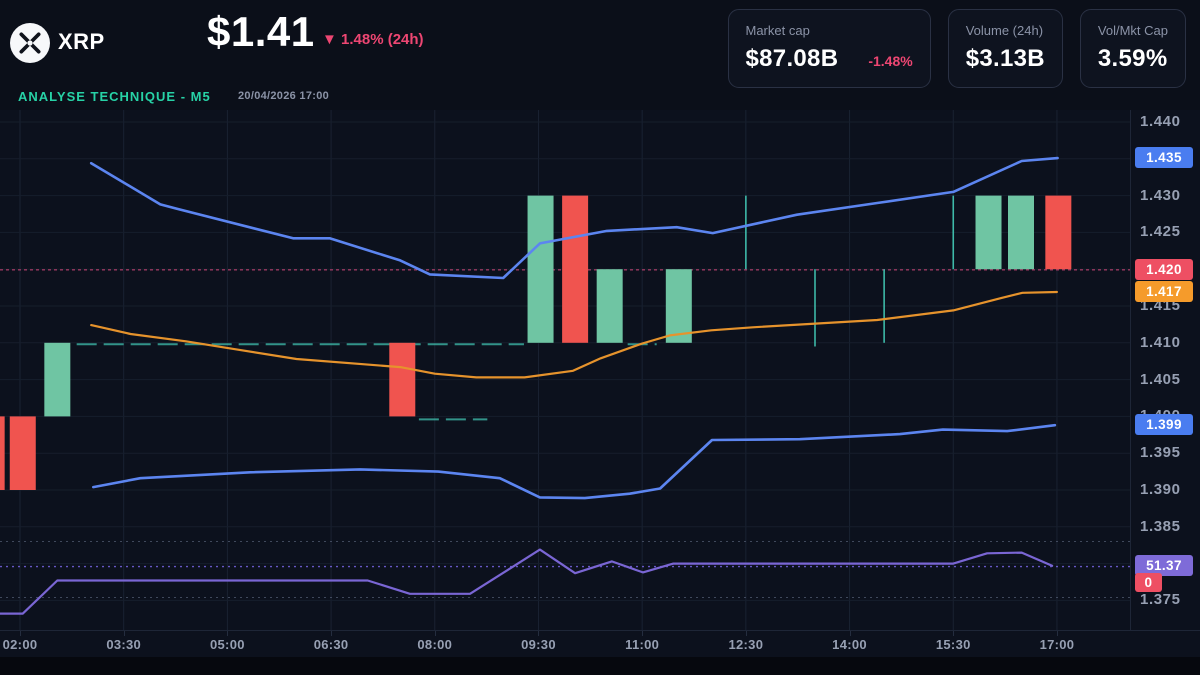 The height and width of the screenshot is (675, 1200). Describe the element at coordinates (1160, 526) in the screenshot. I see `price-tick-1.385: 1.385` at that location.